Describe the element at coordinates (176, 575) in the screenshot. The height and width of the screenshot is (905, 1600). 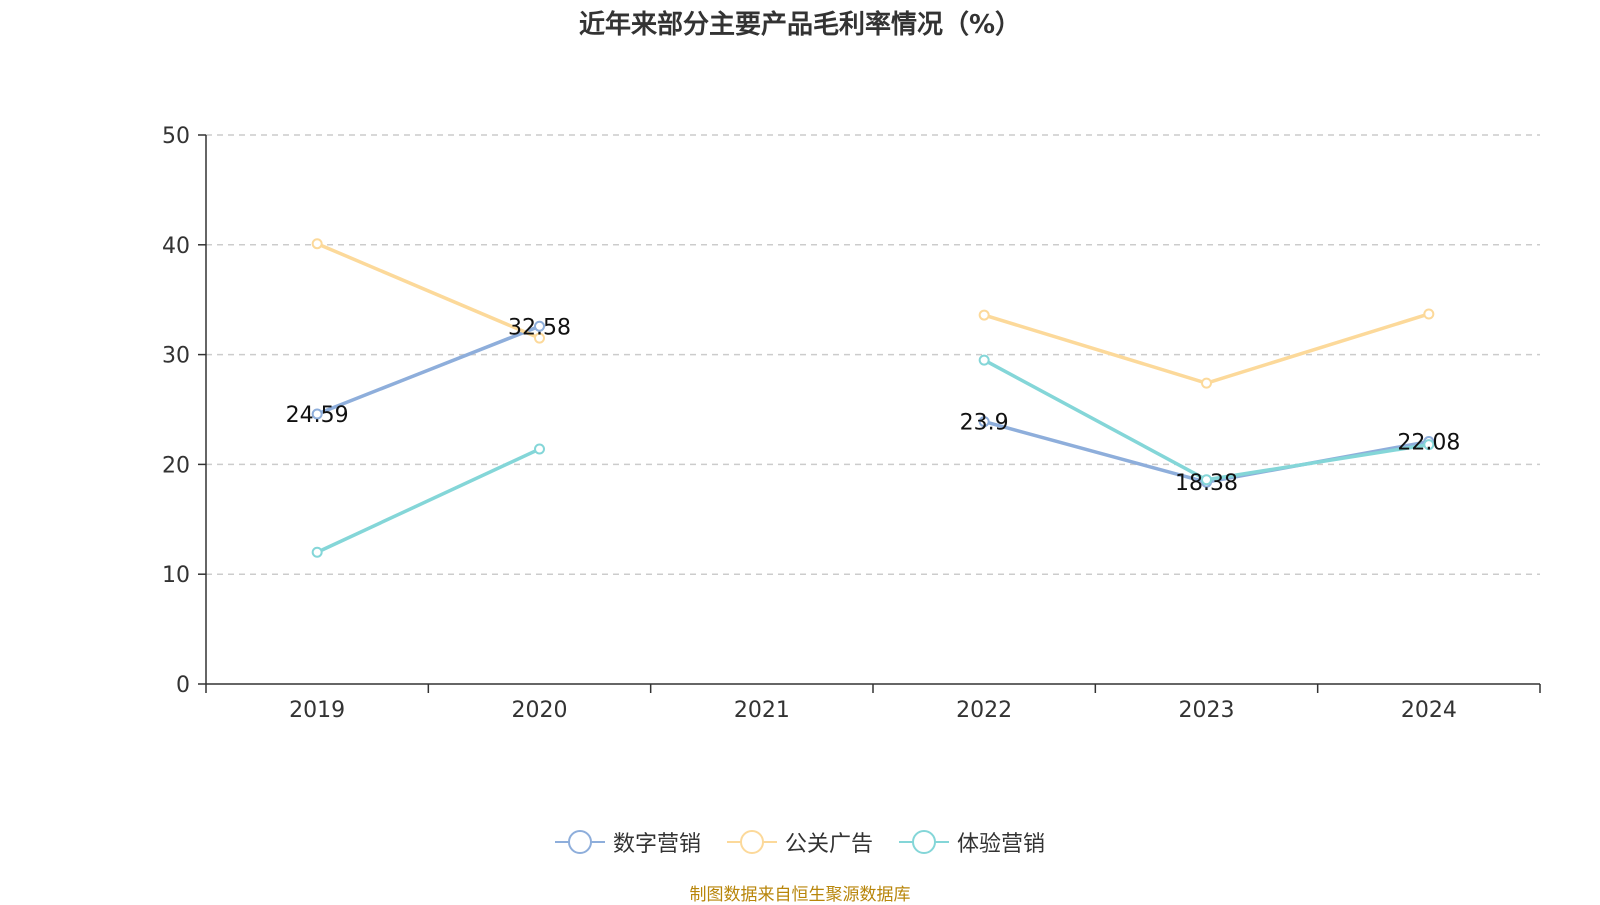
I see `y-tick-label: 10` at that location.